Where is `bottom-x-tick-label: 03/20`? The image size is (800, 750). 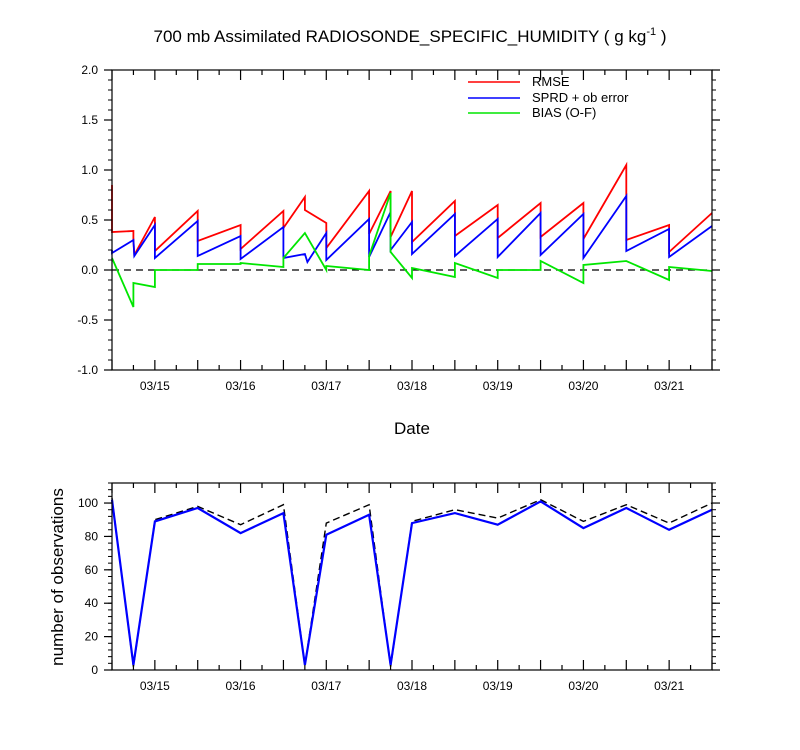
bottom-x-tick-label: 03/20 is located at coordinates (583, 686).